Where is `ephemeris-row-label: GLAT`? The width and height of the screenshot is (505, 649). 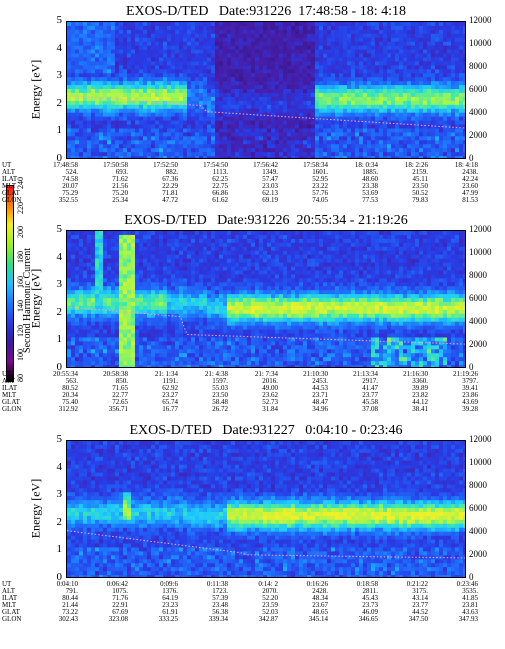
ephemeris-row-label: GLAT is located at coordinates (11, 193).